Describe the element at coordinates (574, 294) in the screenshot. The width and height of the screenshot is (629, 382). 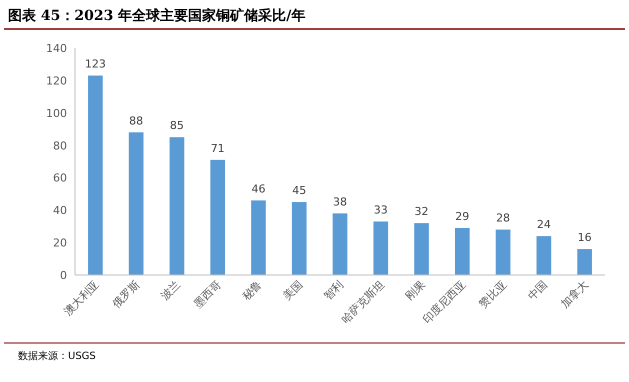
I see `x-tick-label: 加拿大` at that location.